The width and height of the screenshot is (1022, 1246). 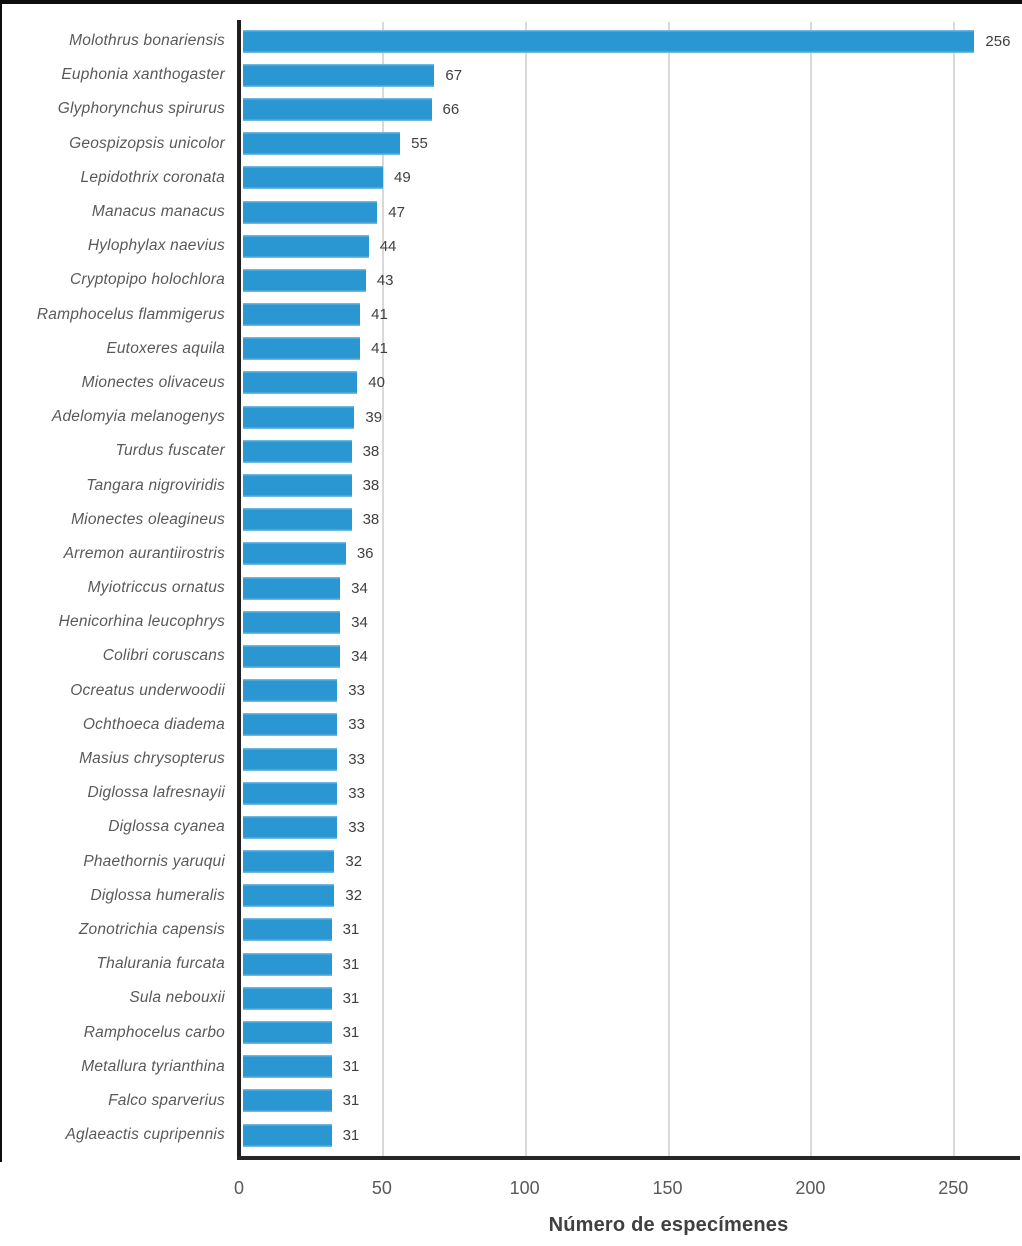 What do you see at coordinates (141, 109) in the screenshot?
I see `species-label: Glyphorynchus spirurus` at bounding box center [141, 109].